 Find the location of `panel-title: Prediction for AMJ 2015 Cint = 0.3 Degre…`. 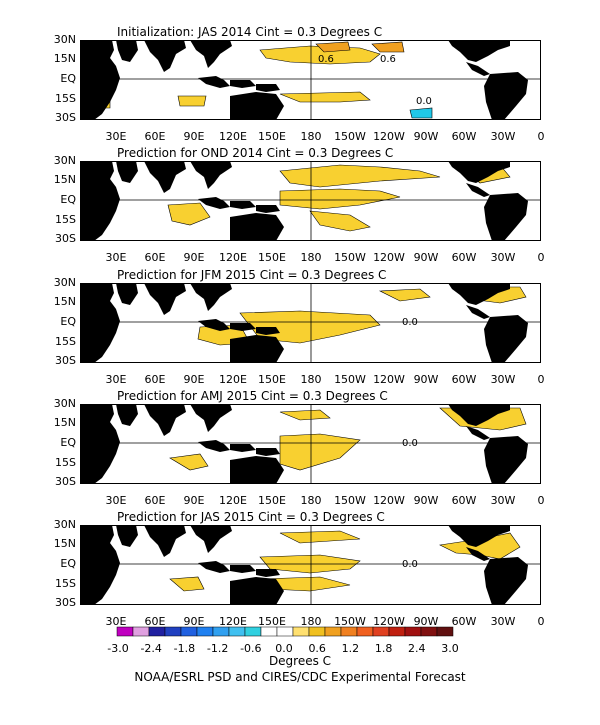

panel-title: Prediction for AMJ 2015 Cint = 0.3 Degre… is located at coordinates (252, 396).